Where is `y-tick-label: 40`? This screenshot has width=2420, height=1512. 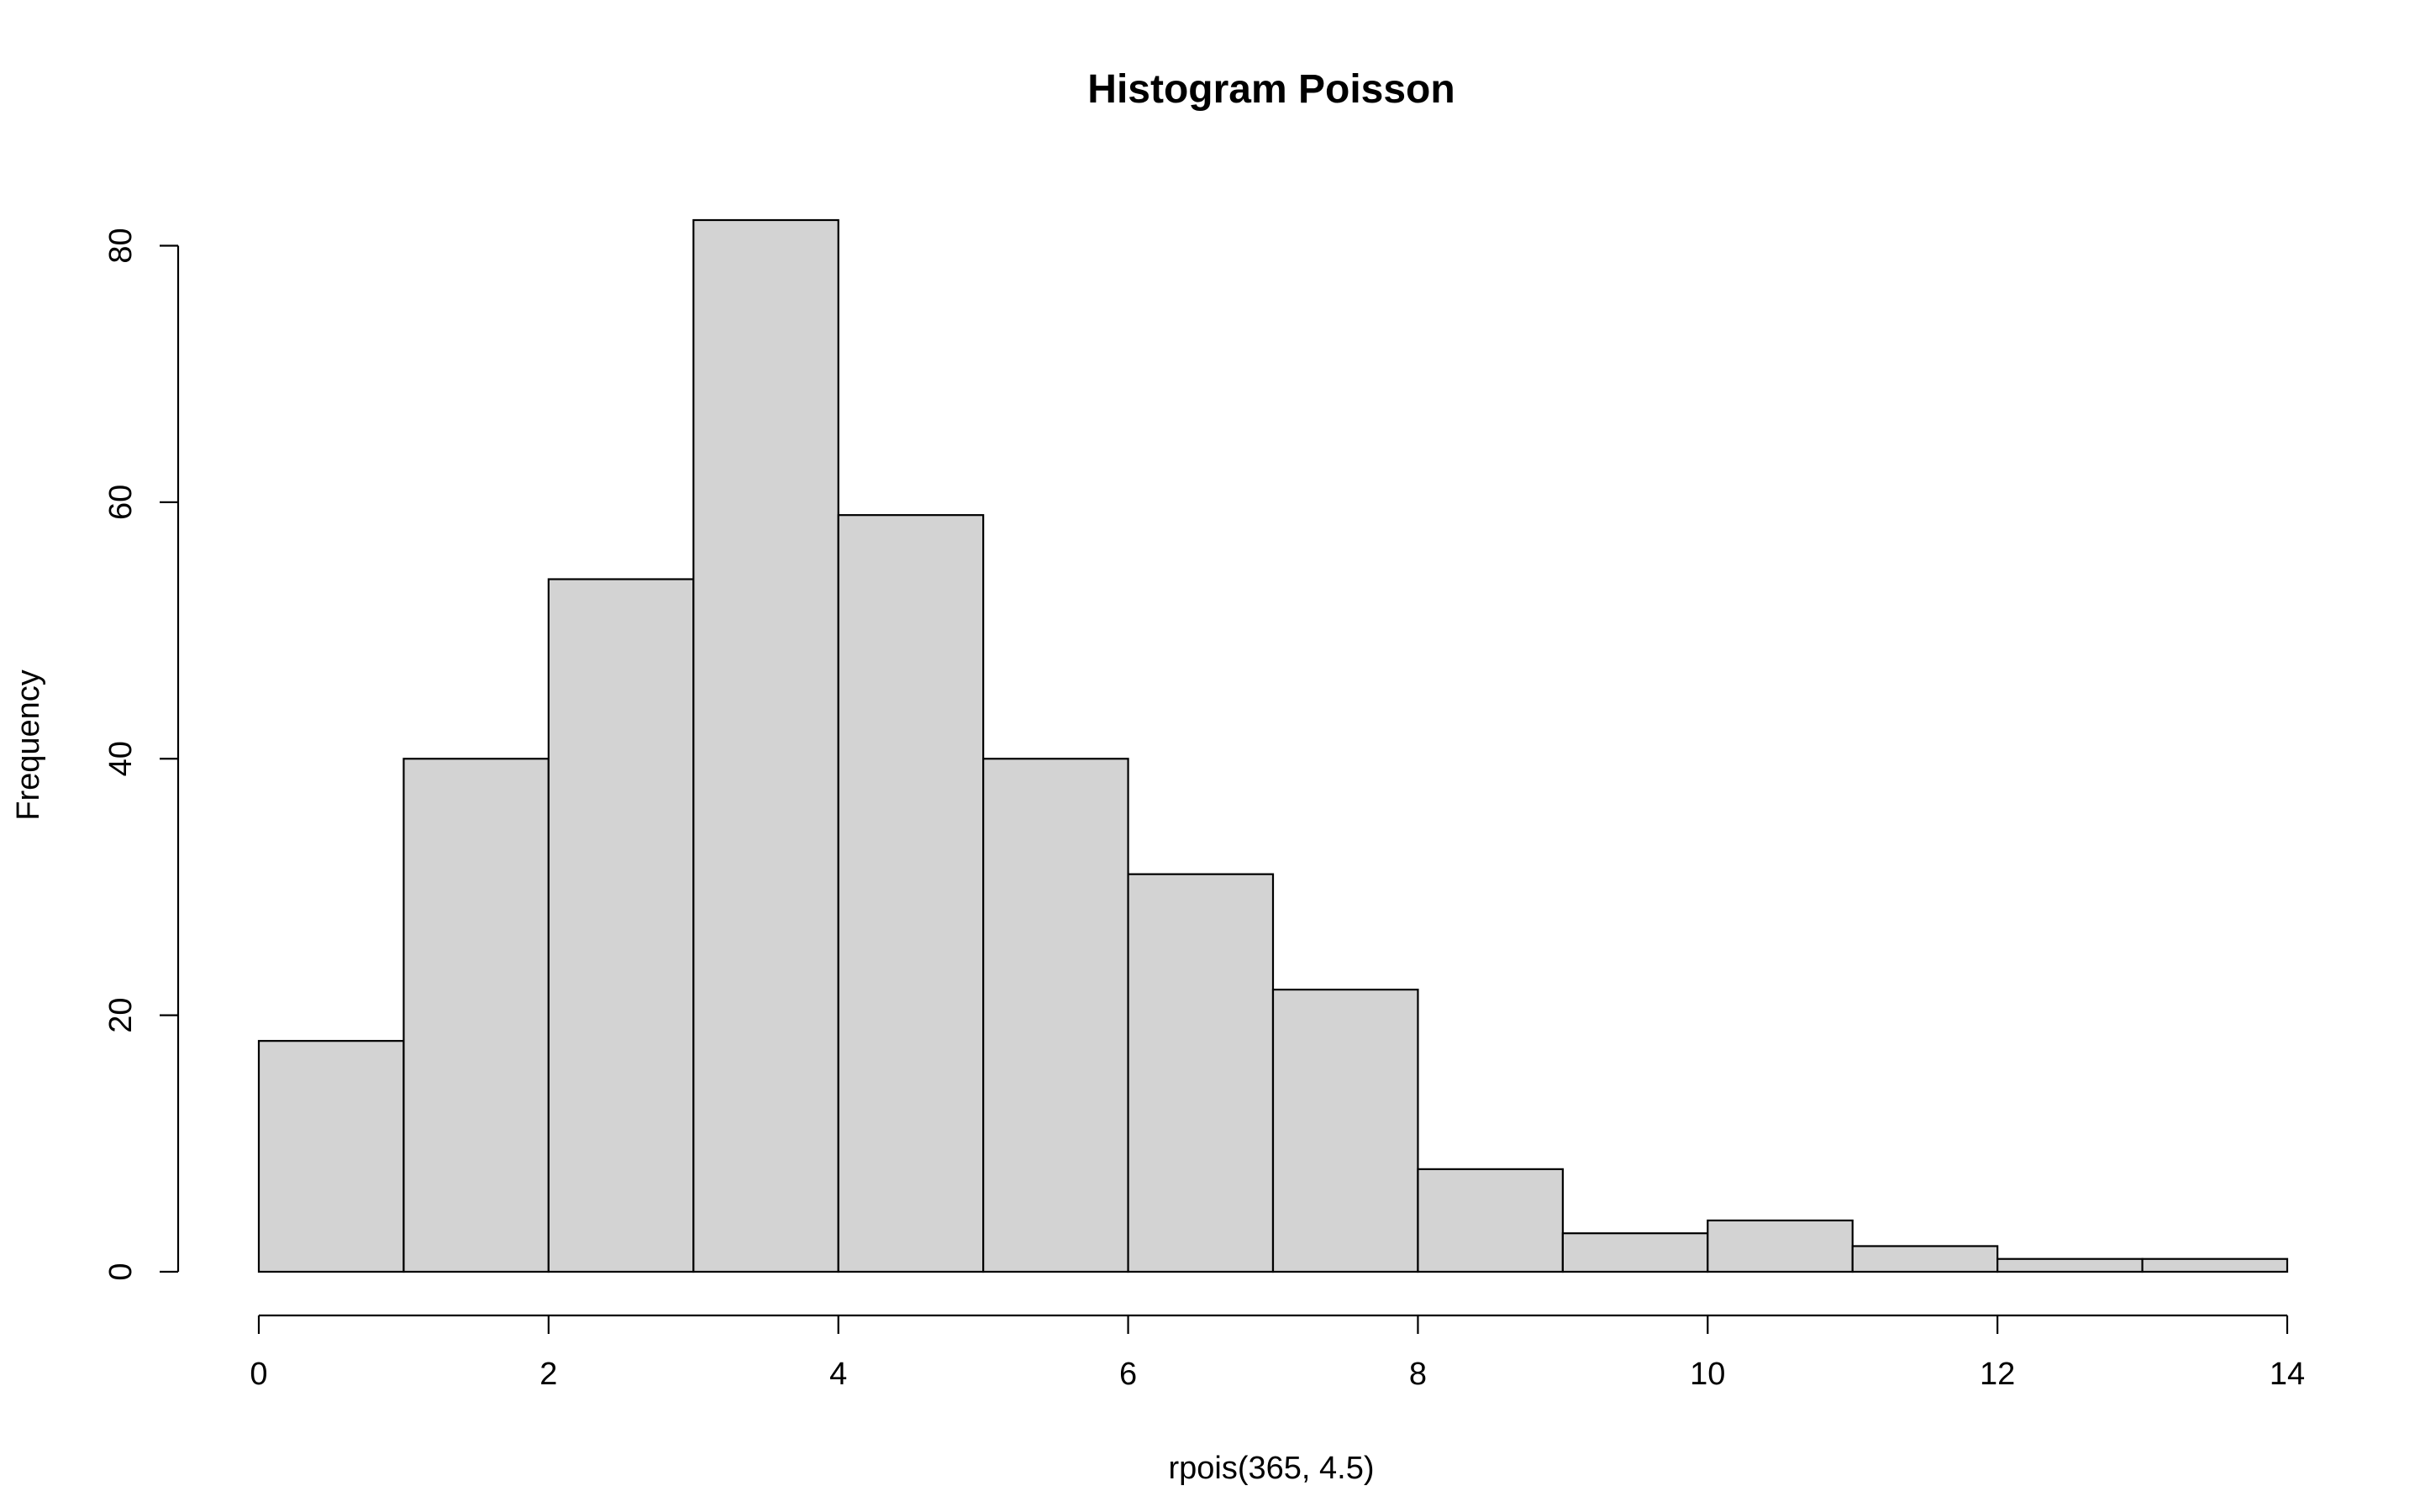
y-tick-label: 40 is located at coordinates (121, 758).